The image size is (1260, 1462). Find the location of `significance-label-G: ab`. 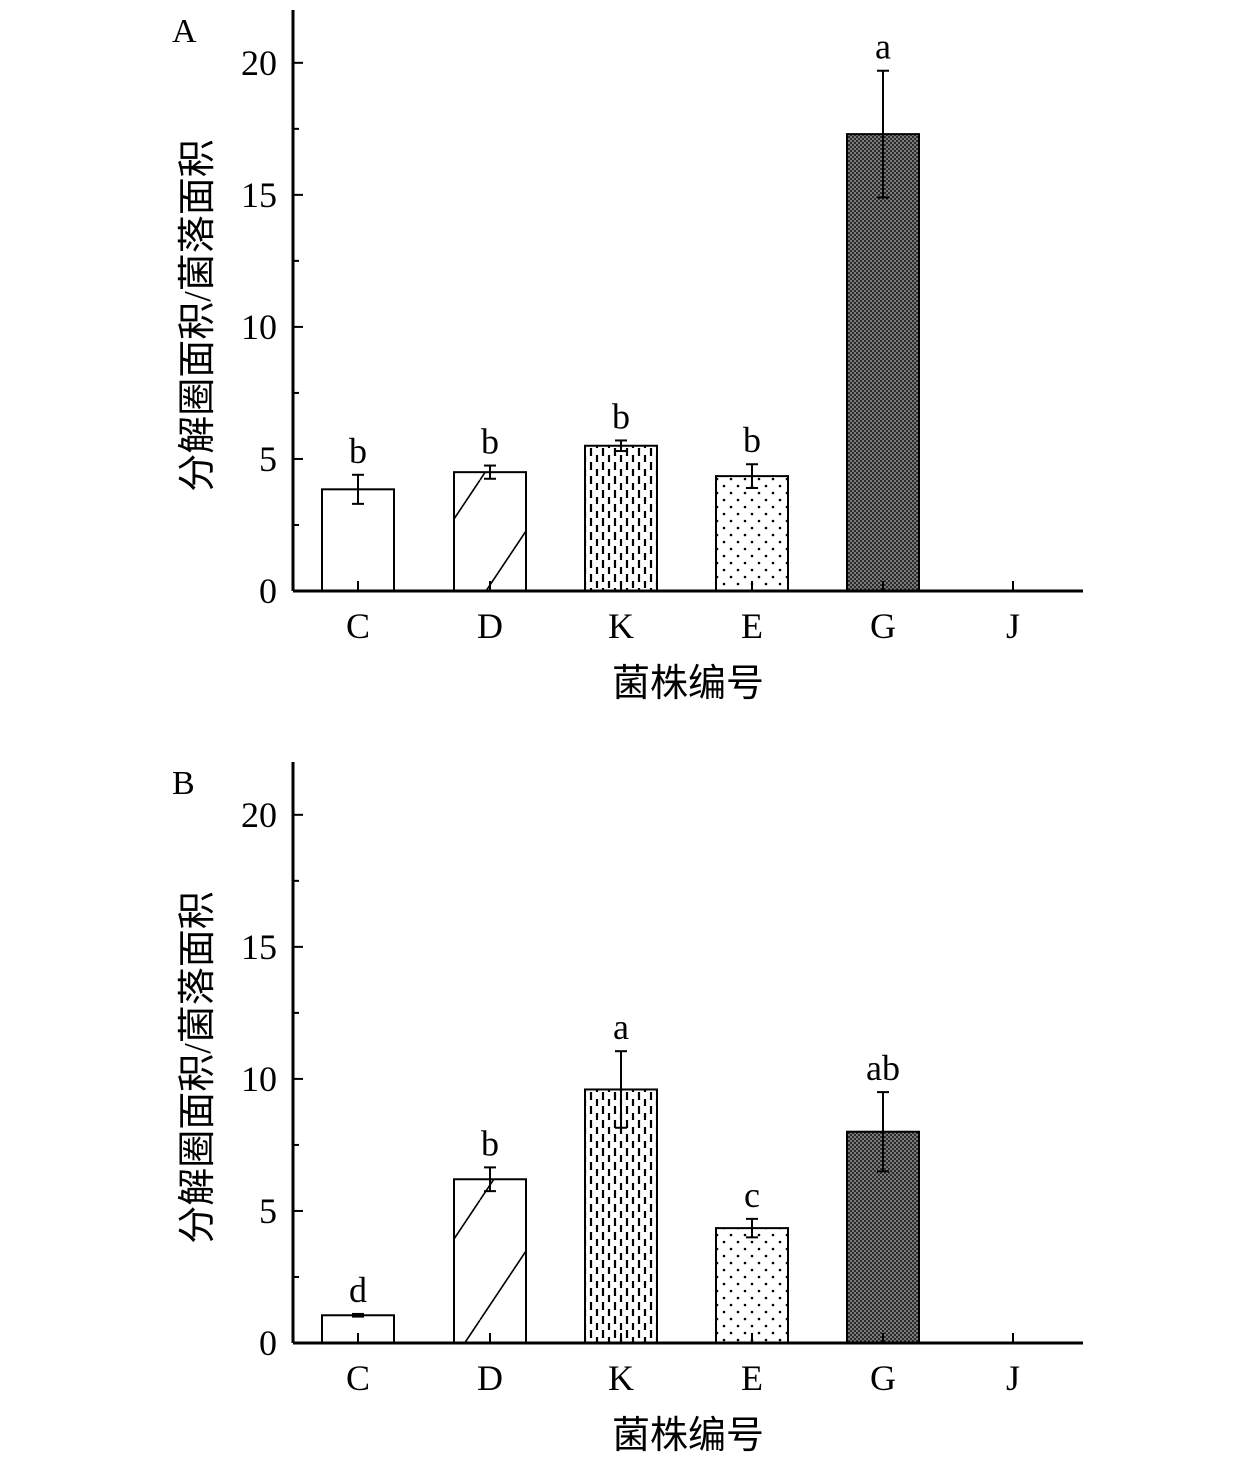

significance-label-G: ab is located at coordinates (883, 1068).